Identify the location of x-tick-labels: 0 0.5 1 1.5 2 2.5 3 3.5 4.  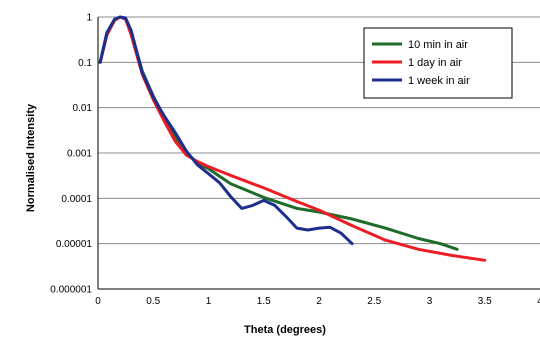
(317, 301).